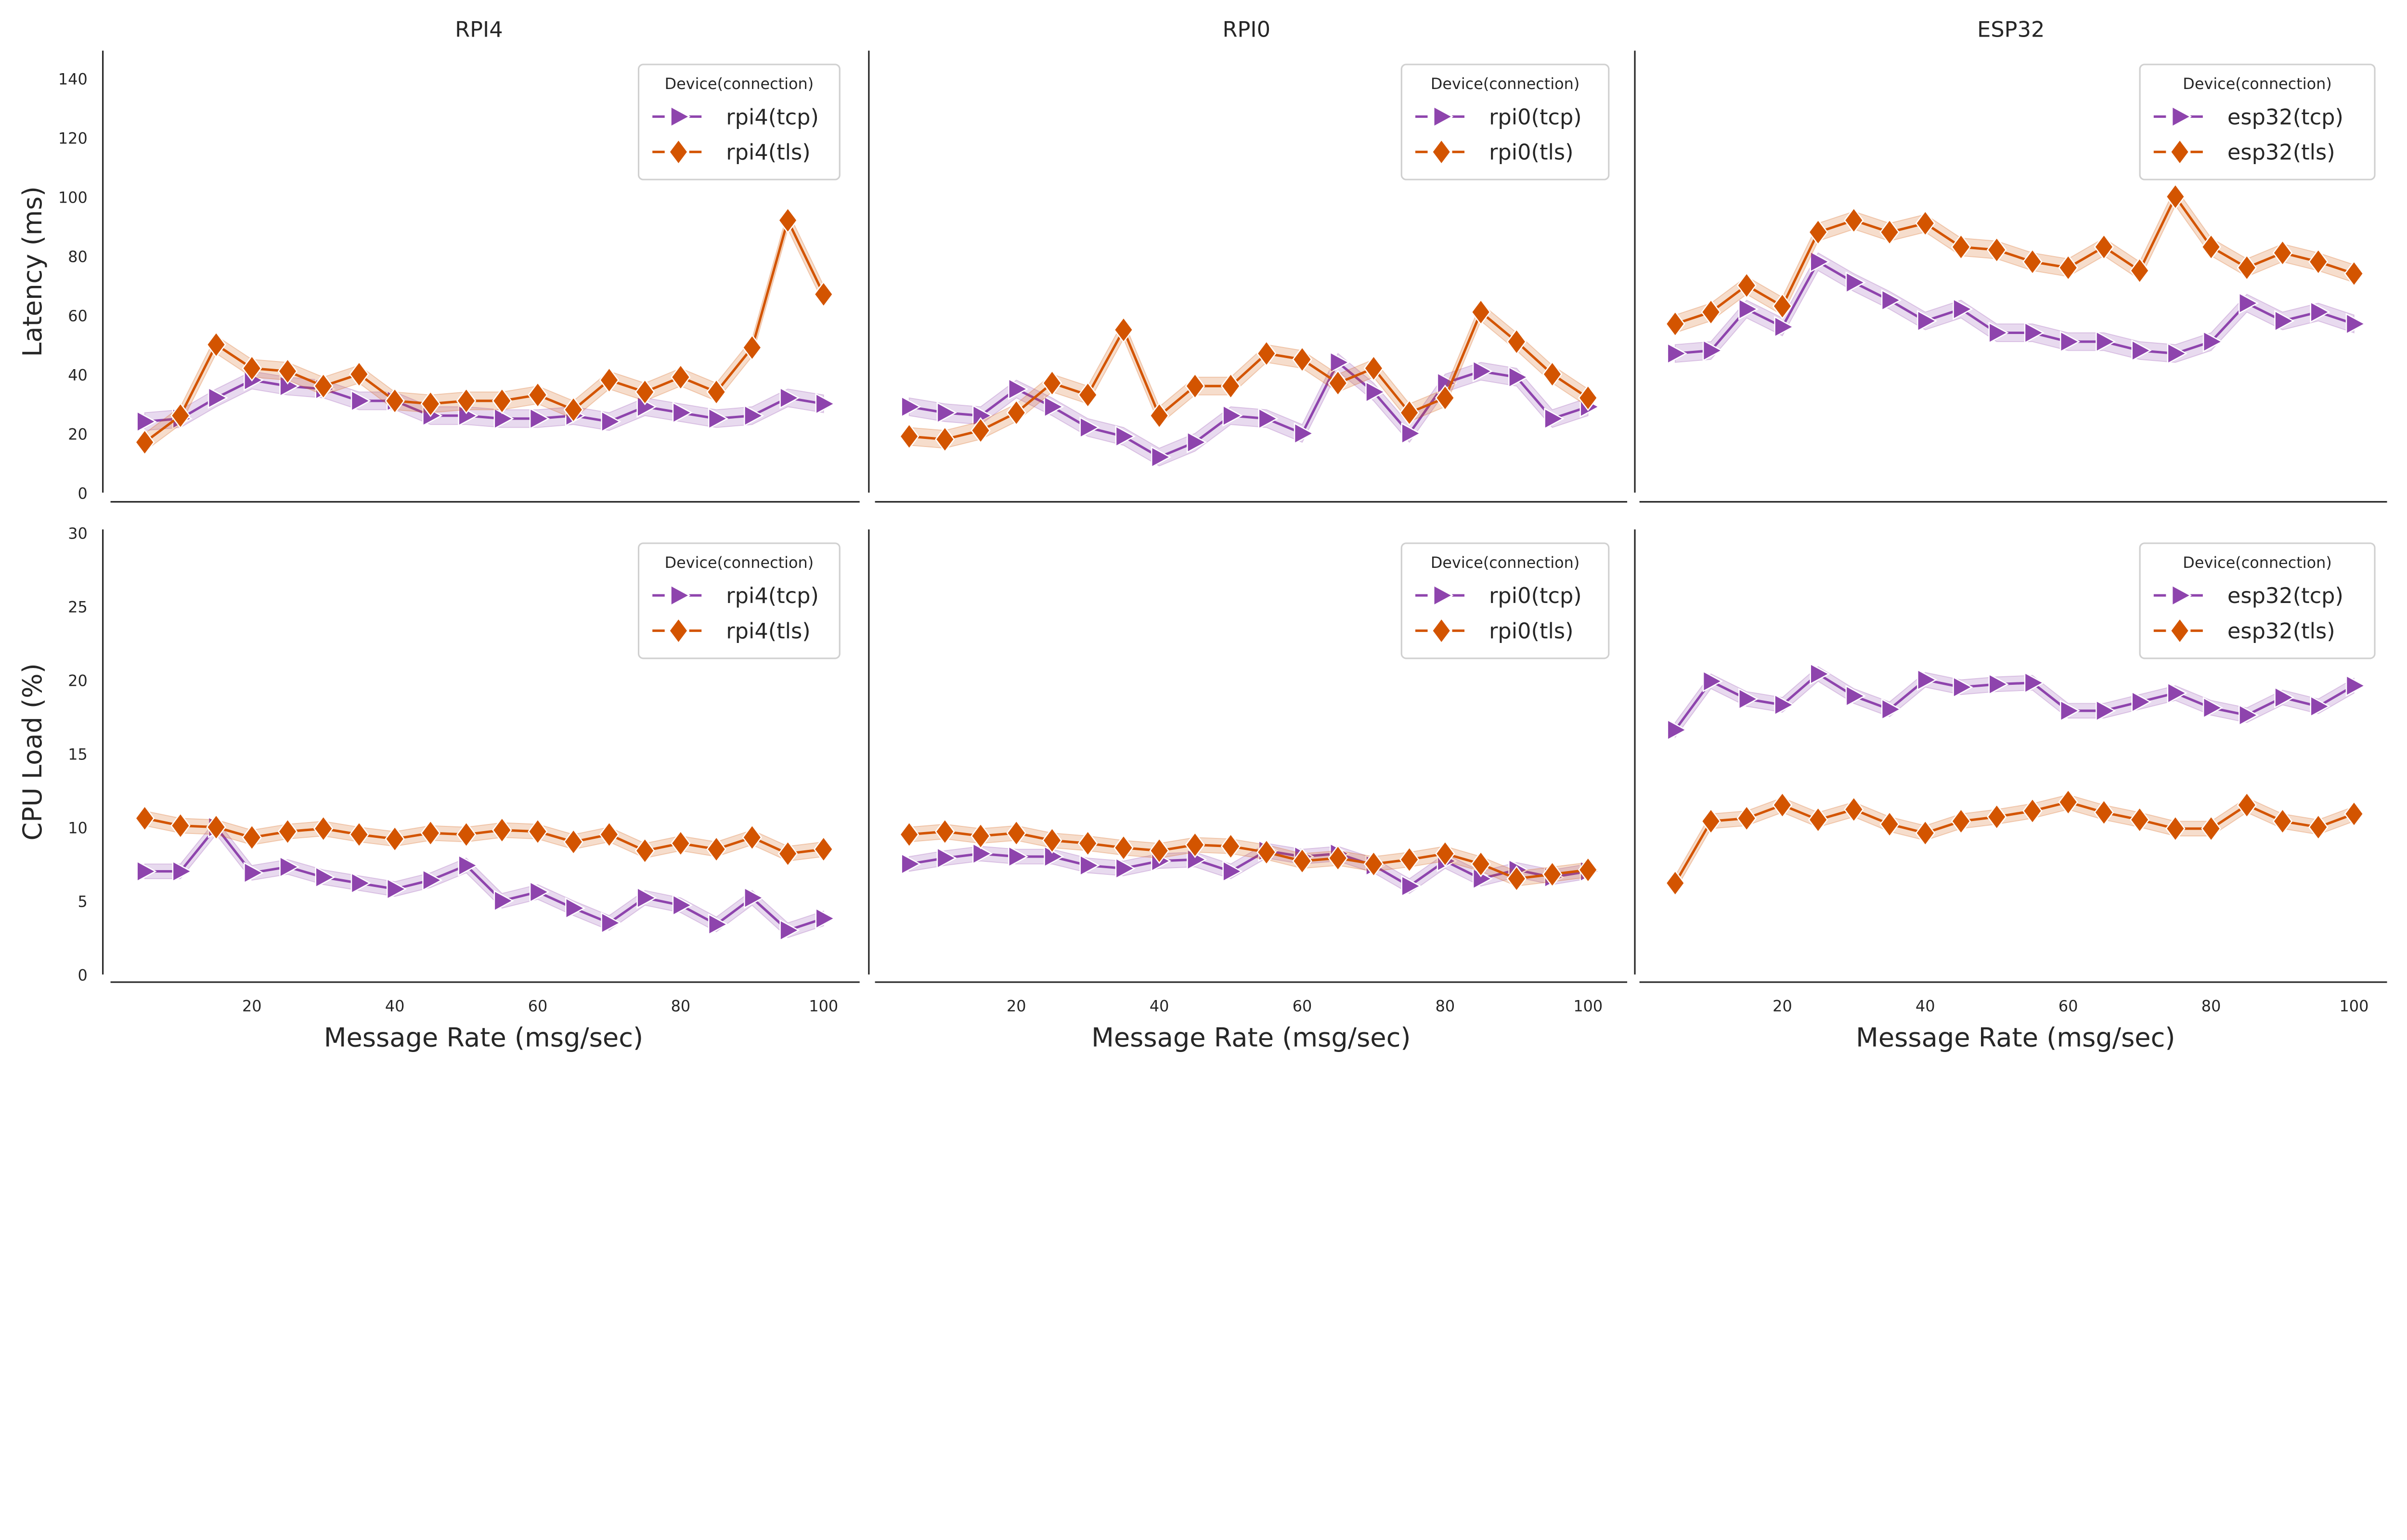 The image size is (2407, 1540). What do you see at coordinates (1535, 116) in the screenshot?
I see `legend-entry: rpi0(tcp)` at bounding box center [1535, 116].